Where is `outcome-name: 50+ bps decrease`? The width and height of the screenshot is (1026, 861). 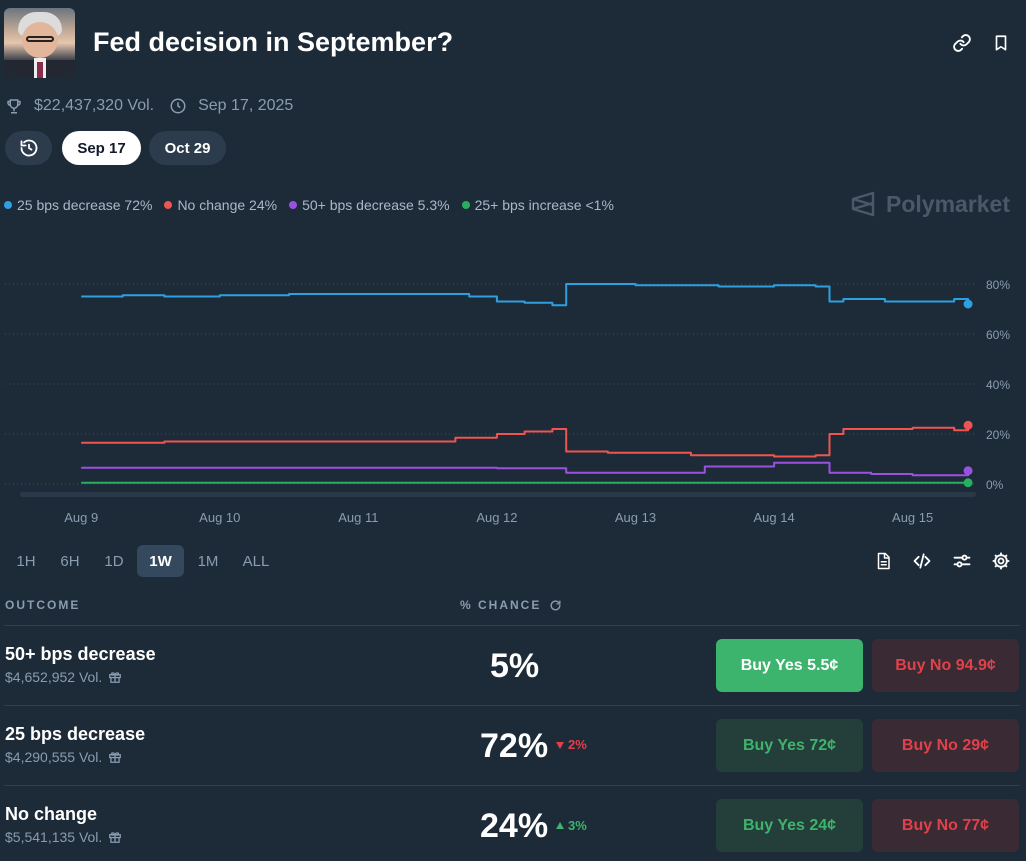 outcome-name: 50+ bps decrease is located at coordinates (80, 654).